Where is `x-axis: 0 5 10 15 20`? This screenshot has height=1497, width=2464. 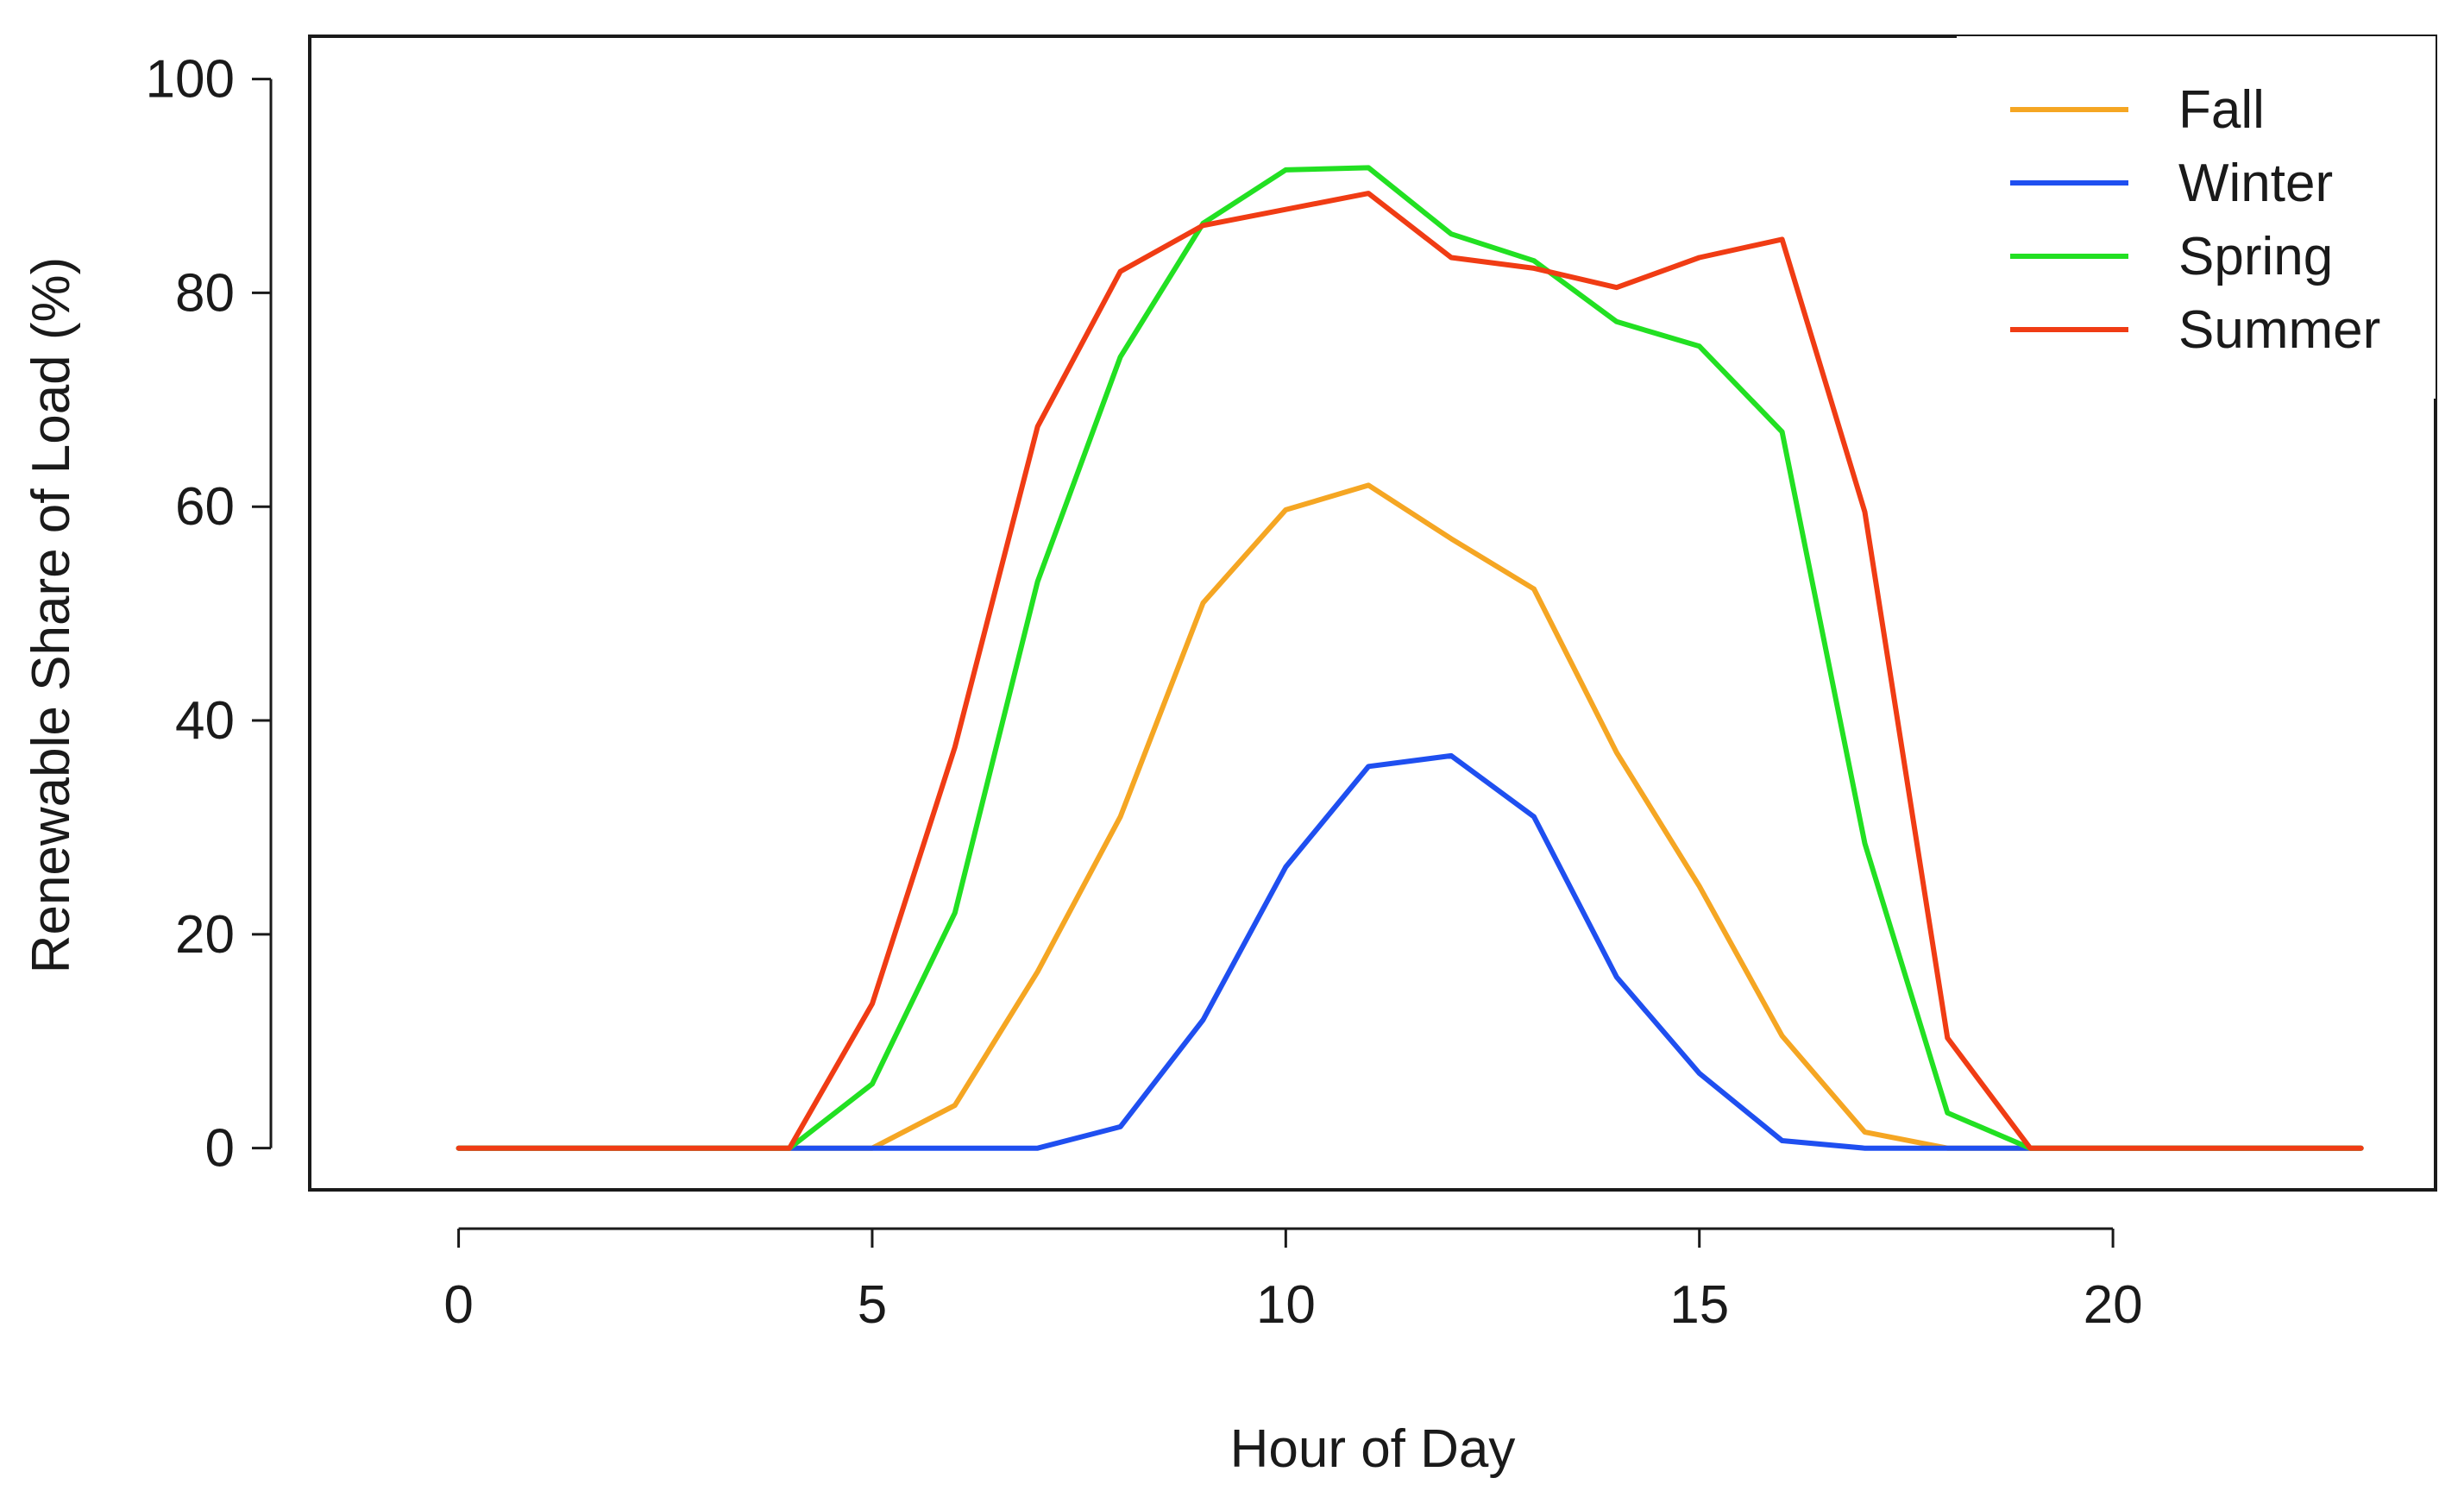 x-axis: 0 5 10 15 20 is located at coordinates (1293, 1281).